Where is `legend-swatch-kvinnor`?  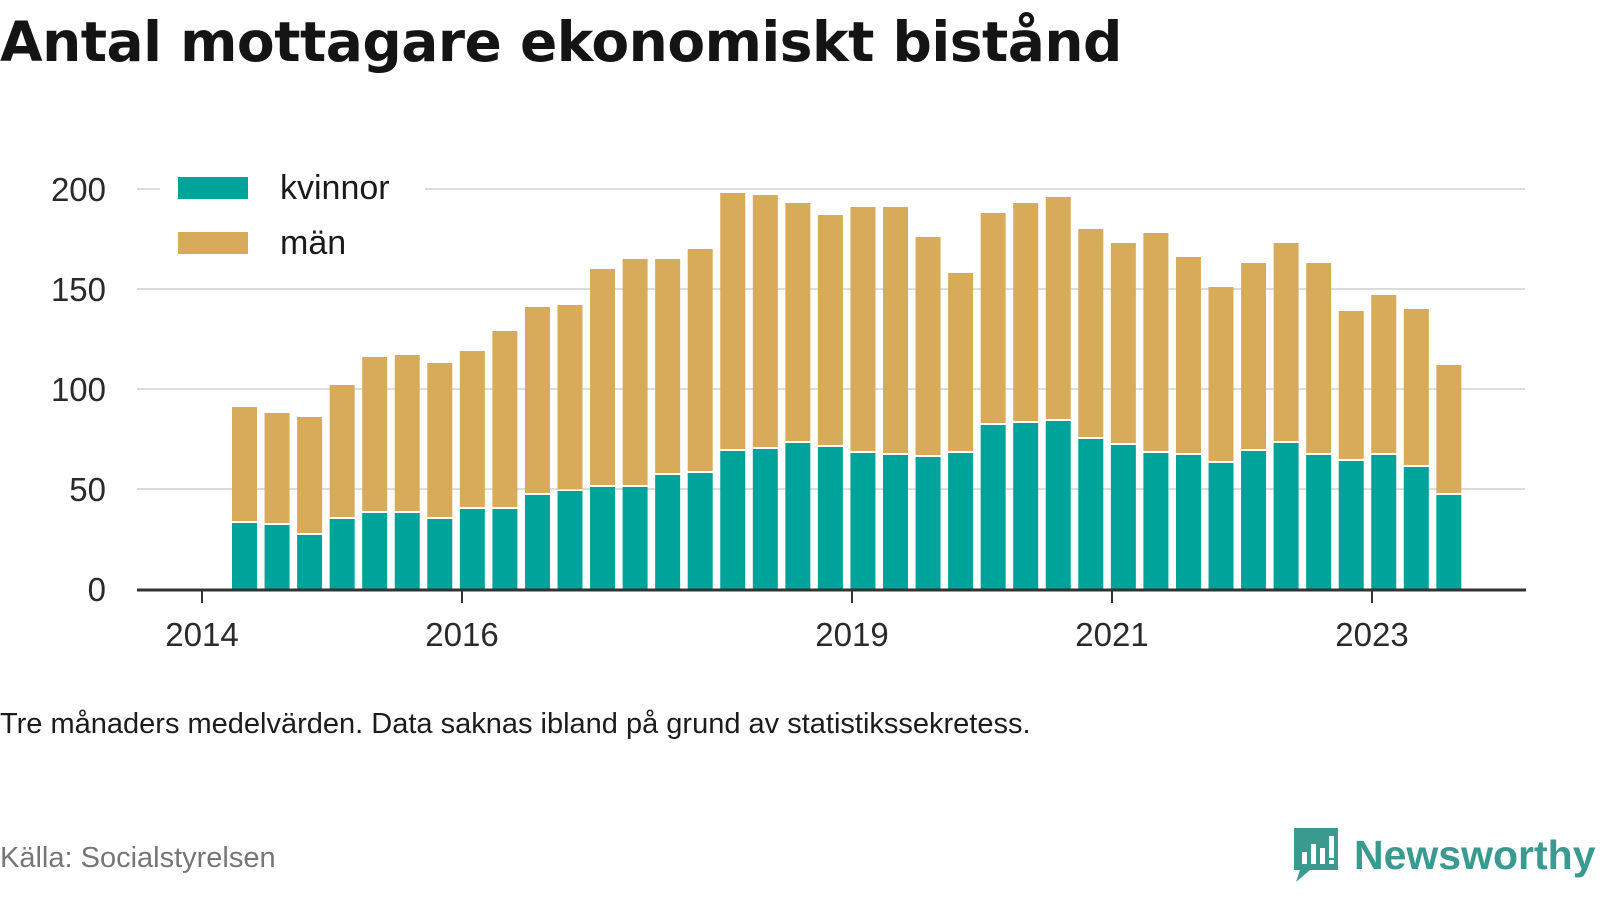 legend-swatch-kvinnor is located at coordinates (213, 188).